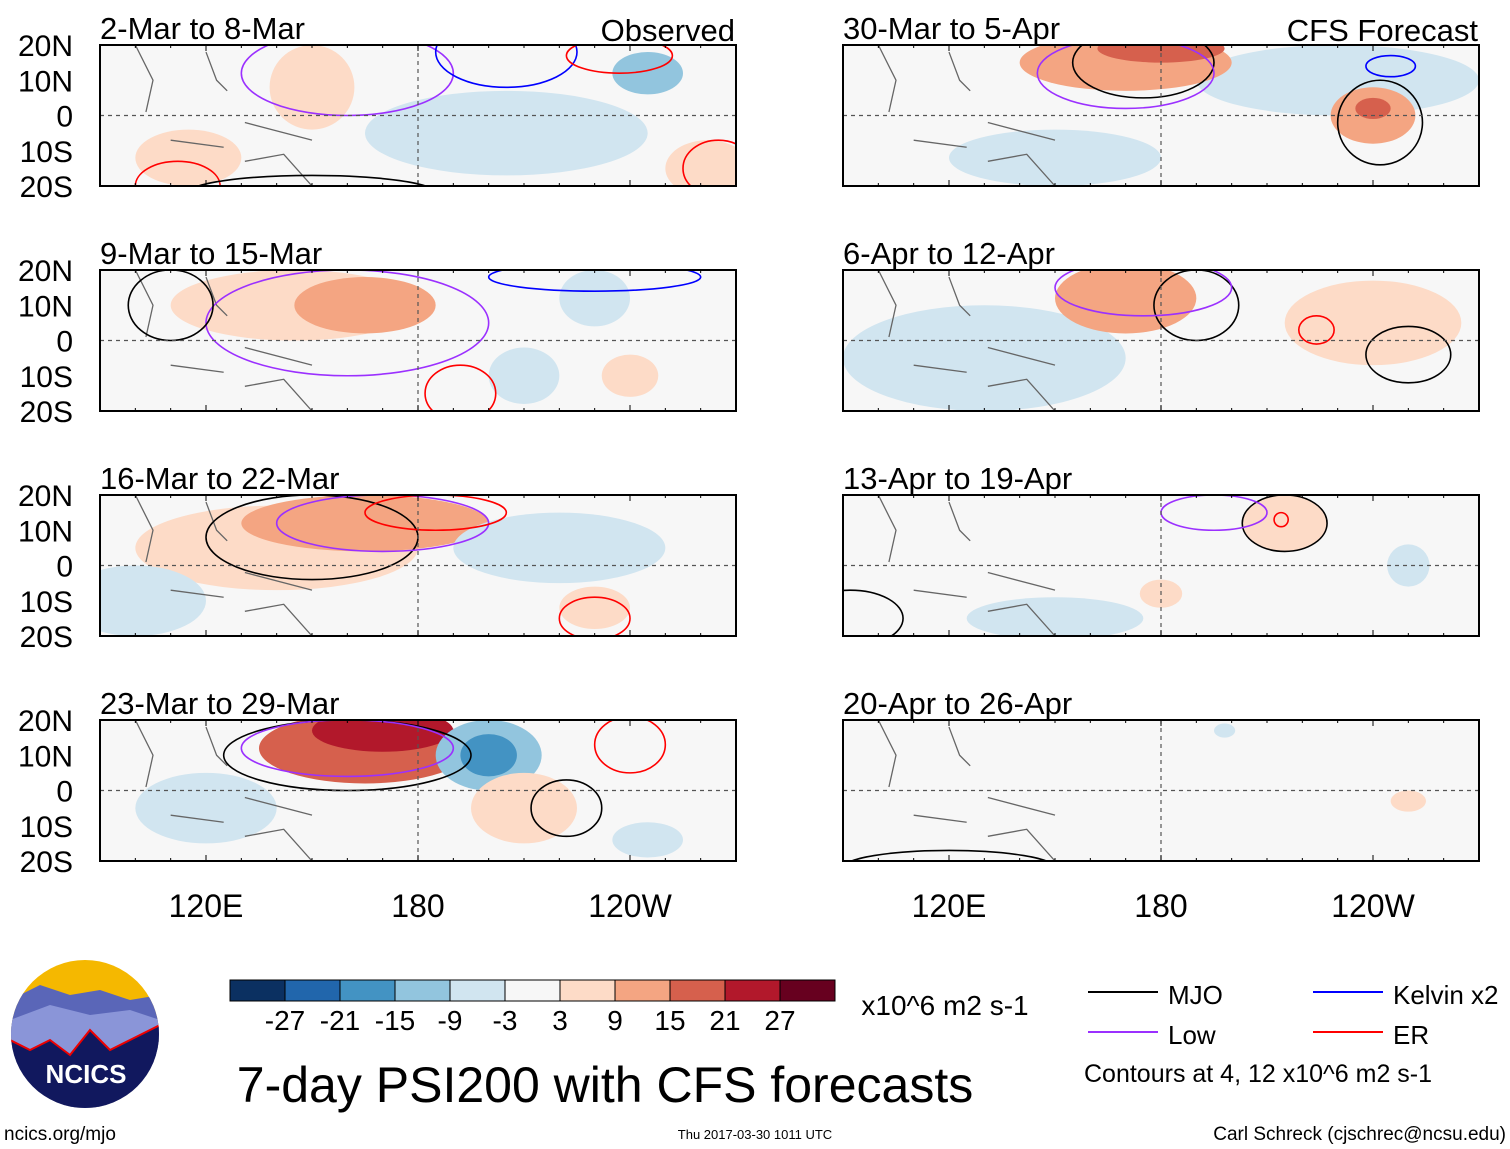 The height and width of the screenshot is (1149, 1510). What do you see at coordinates (219, 703) in the screenshot?
I see `panel-title: 23-Mar to 29-Mar` at bounding box center [219, 703].